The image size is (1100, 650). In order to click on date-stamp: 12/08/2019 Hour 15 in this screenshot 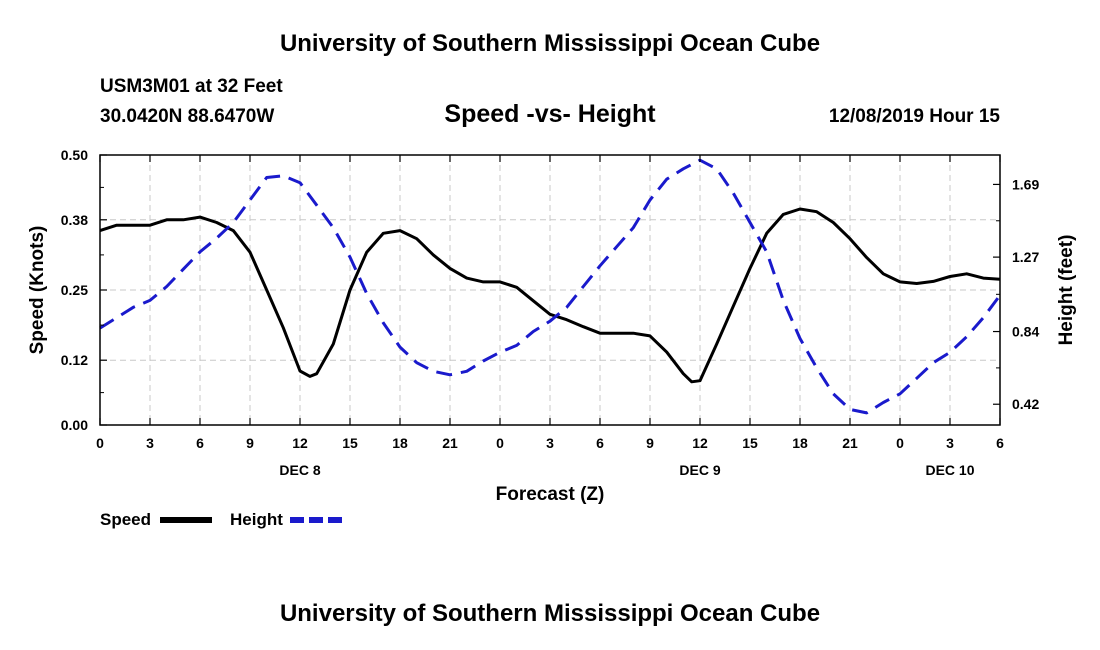, I will do `click(914, 116)`.